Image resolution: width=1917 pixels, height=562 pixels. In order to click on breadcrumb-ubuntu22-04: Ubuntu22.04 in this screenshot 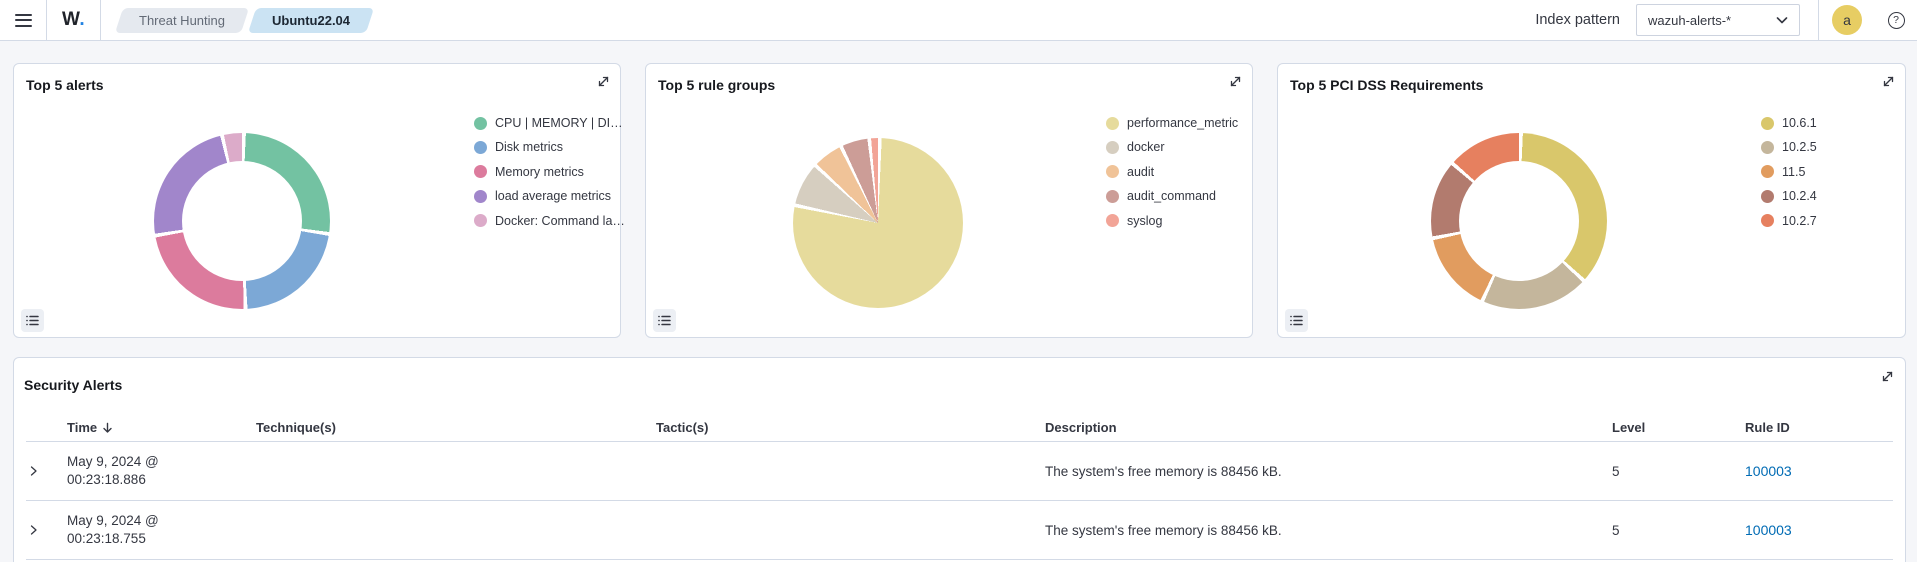, I will do `click(311, 20)`.